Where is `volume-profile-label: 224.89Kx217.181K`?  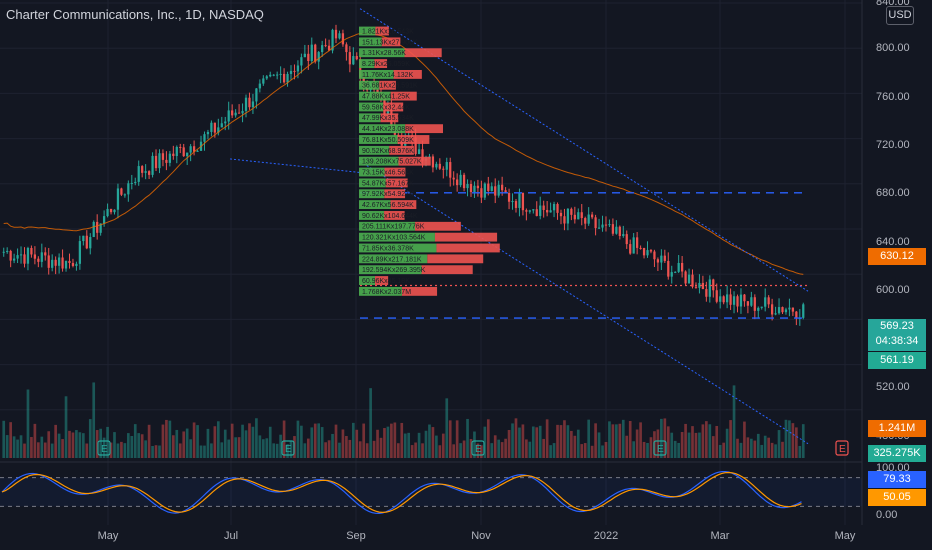 volume-profile-label: 224.89Kx217.181K is located at coordinates (392, 259).